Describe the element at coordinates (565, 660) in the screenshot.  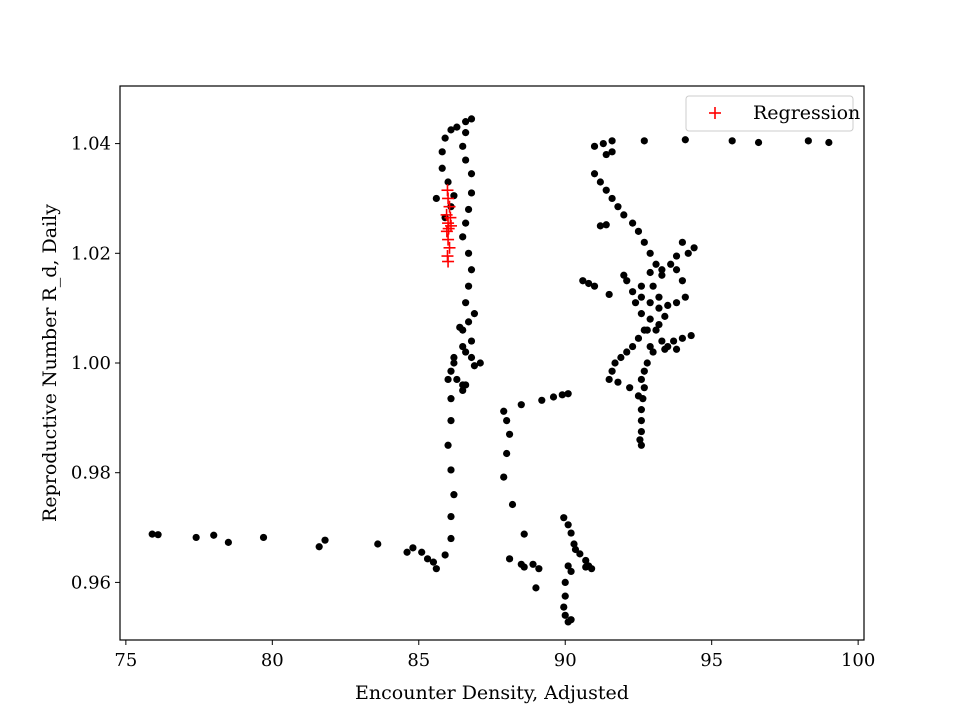
I see `x-tick-label: 90` at that location.